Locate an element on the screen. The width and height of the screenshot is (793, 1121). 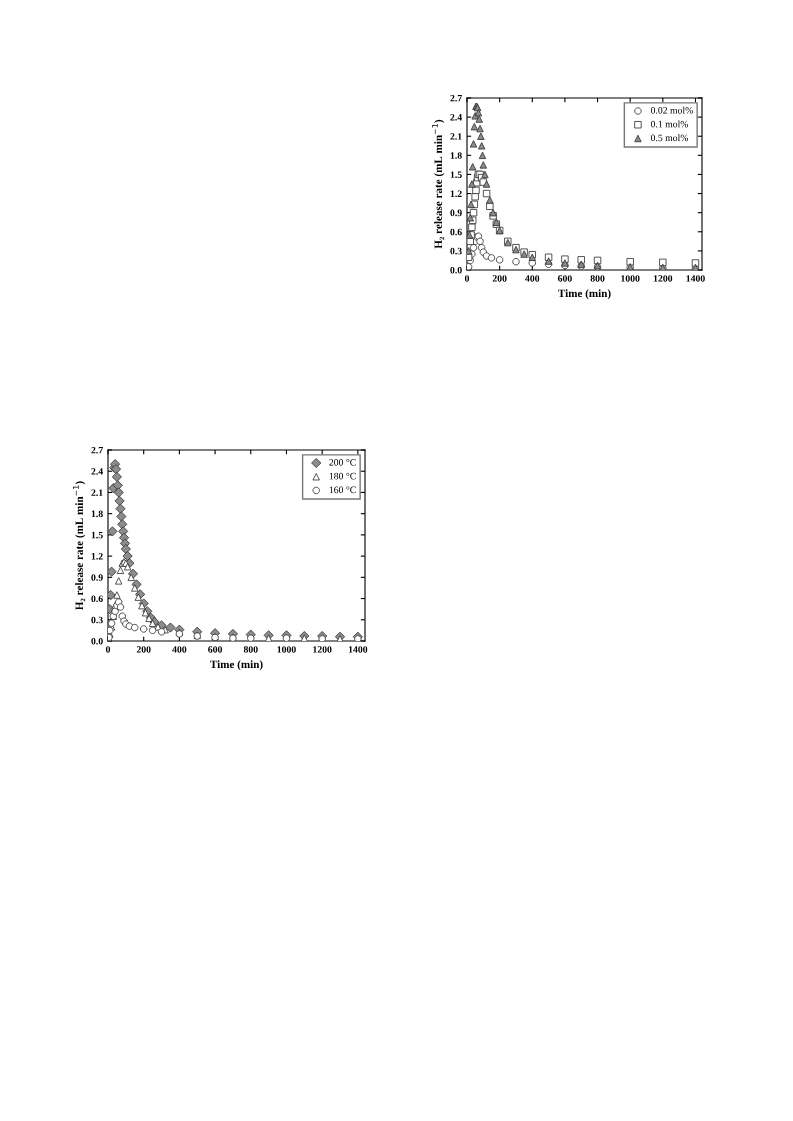
legend-label: 0.5 mol% is located at coordinates (669, 138).